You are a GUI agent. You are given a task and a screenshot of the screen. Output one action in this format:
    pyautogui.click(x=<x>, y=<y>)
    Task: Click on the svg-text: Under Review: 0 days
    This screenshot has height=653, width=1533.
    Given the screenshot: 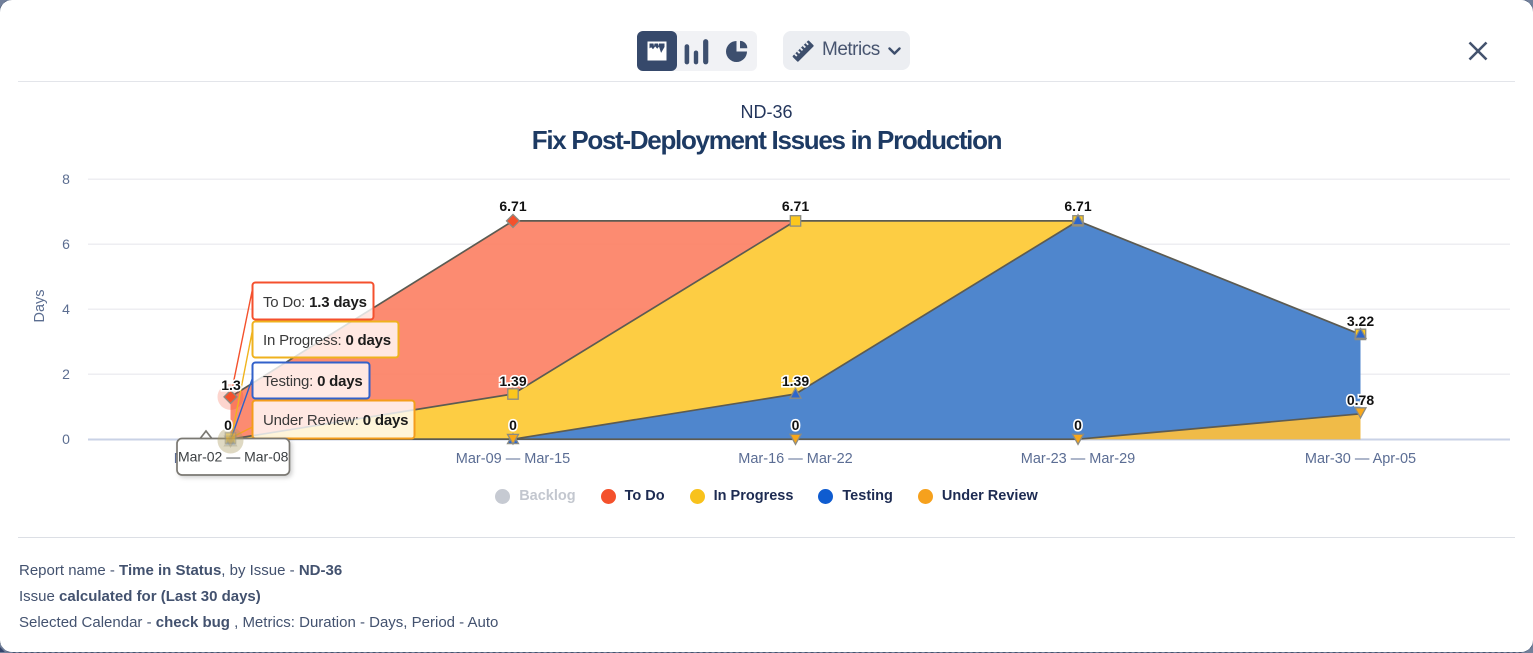 What is the action you would take?
    pyautogui.click(x=335, y=420)
    